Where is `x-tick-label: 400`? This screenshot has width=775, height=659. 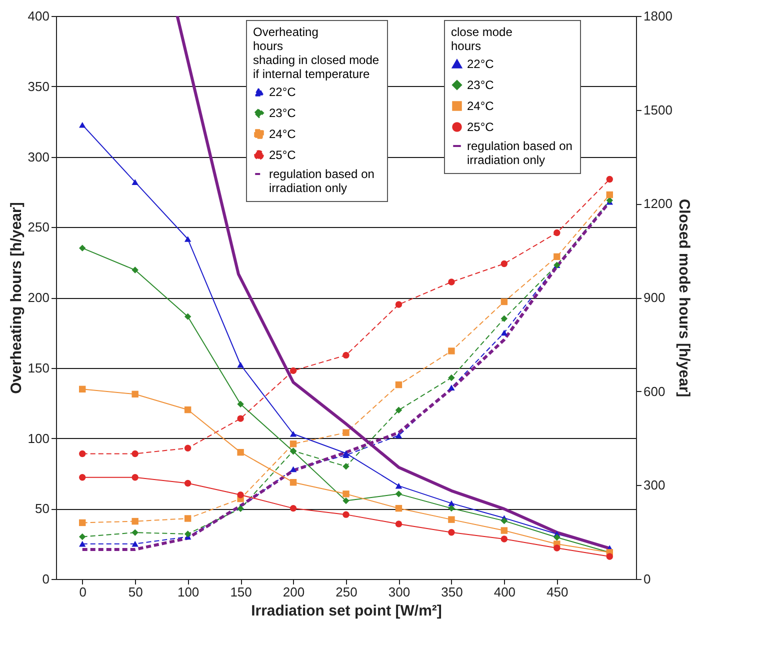 x-tick-label: 400 is located at coordinates (505, 592).